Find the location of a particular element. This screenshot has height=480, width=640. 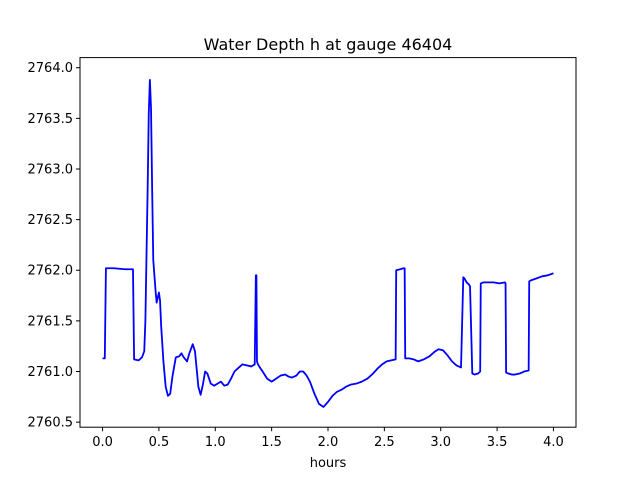

x-axis-label: hours is located at coordinates (328, 463).